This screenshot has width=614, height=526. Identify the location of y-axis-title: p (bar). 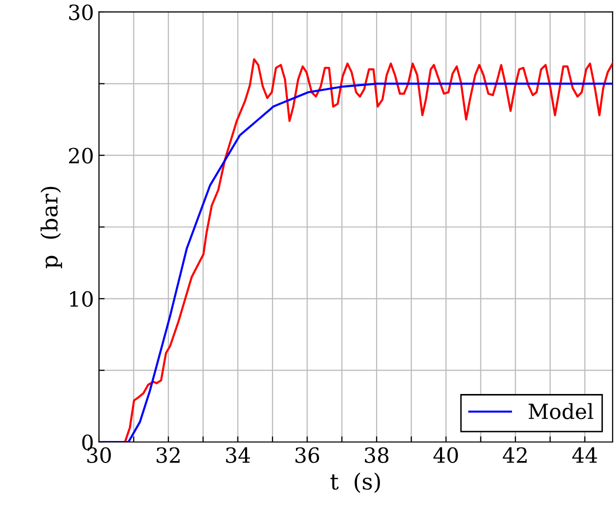
(51, 227).